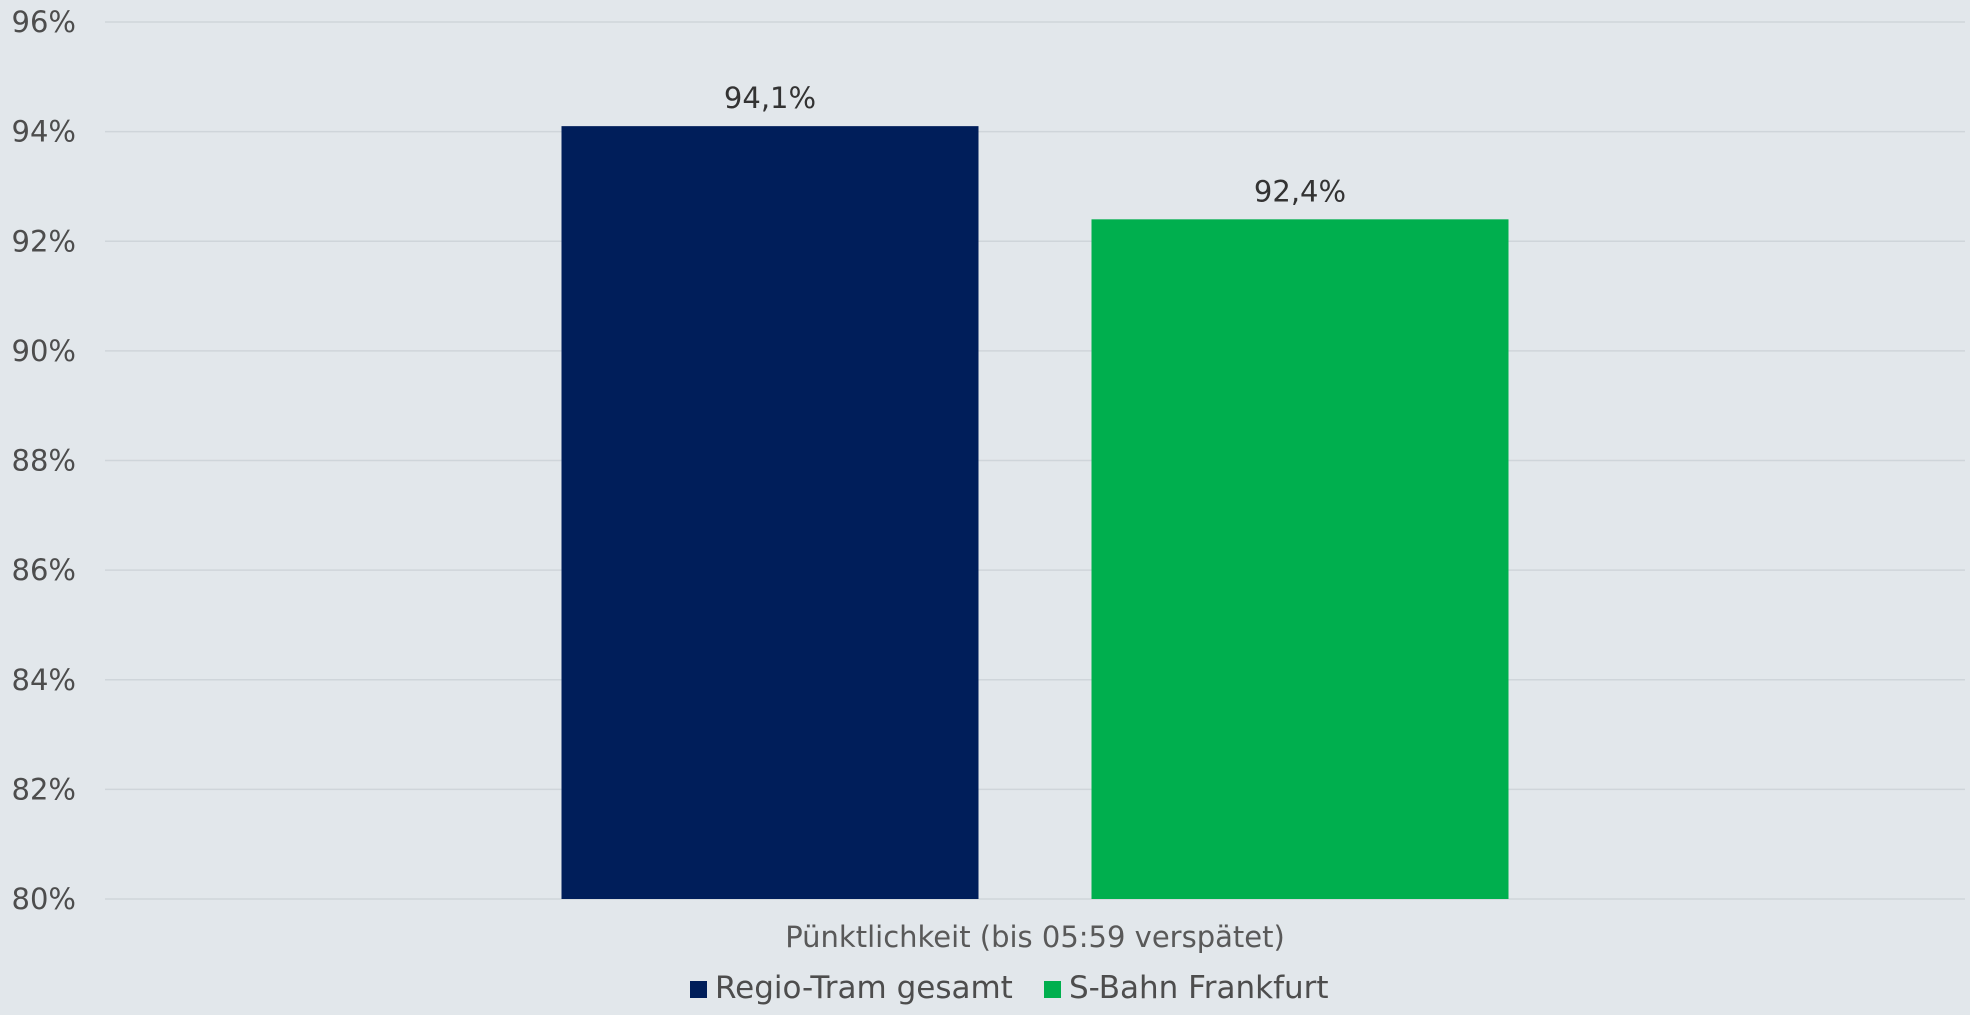 The height and width of the screenshot is (1015, 1970). Describe the element at coordinates (1300, 191) in the screenshot. I see `data-label: 92,4%` at that location.